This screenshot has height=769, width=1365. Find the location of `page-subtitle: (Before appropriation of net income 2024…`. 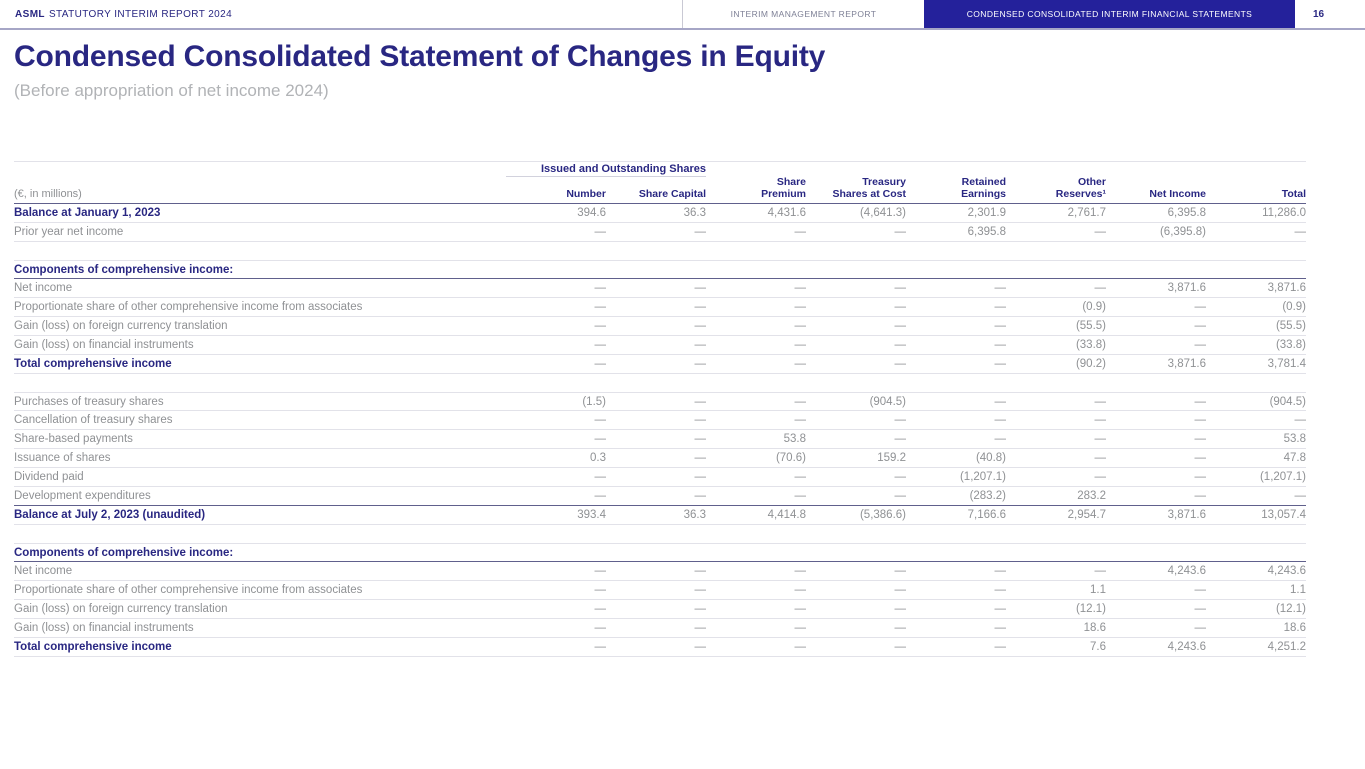

page-subtitle: (Before appropriation of net income 2024… is located at coordinates (171, 90).